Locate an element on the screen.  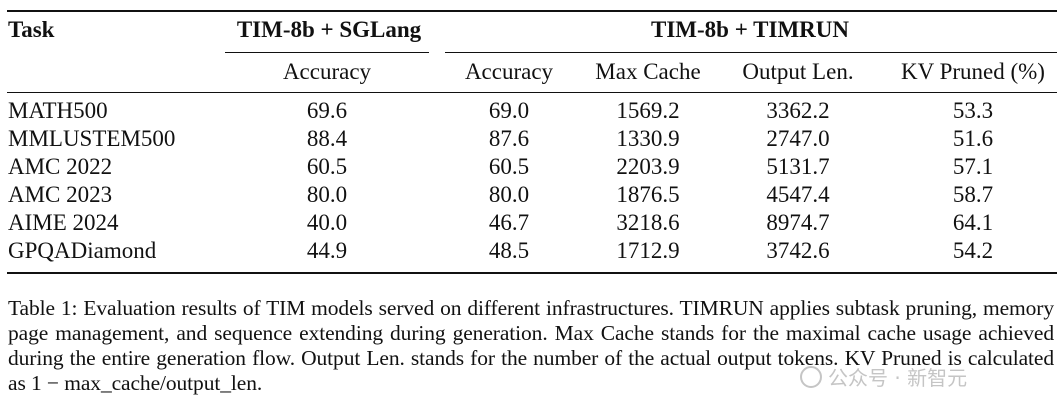
row-task-gpqadiamond: GPQADiamond is located at coordinates (82, 250).